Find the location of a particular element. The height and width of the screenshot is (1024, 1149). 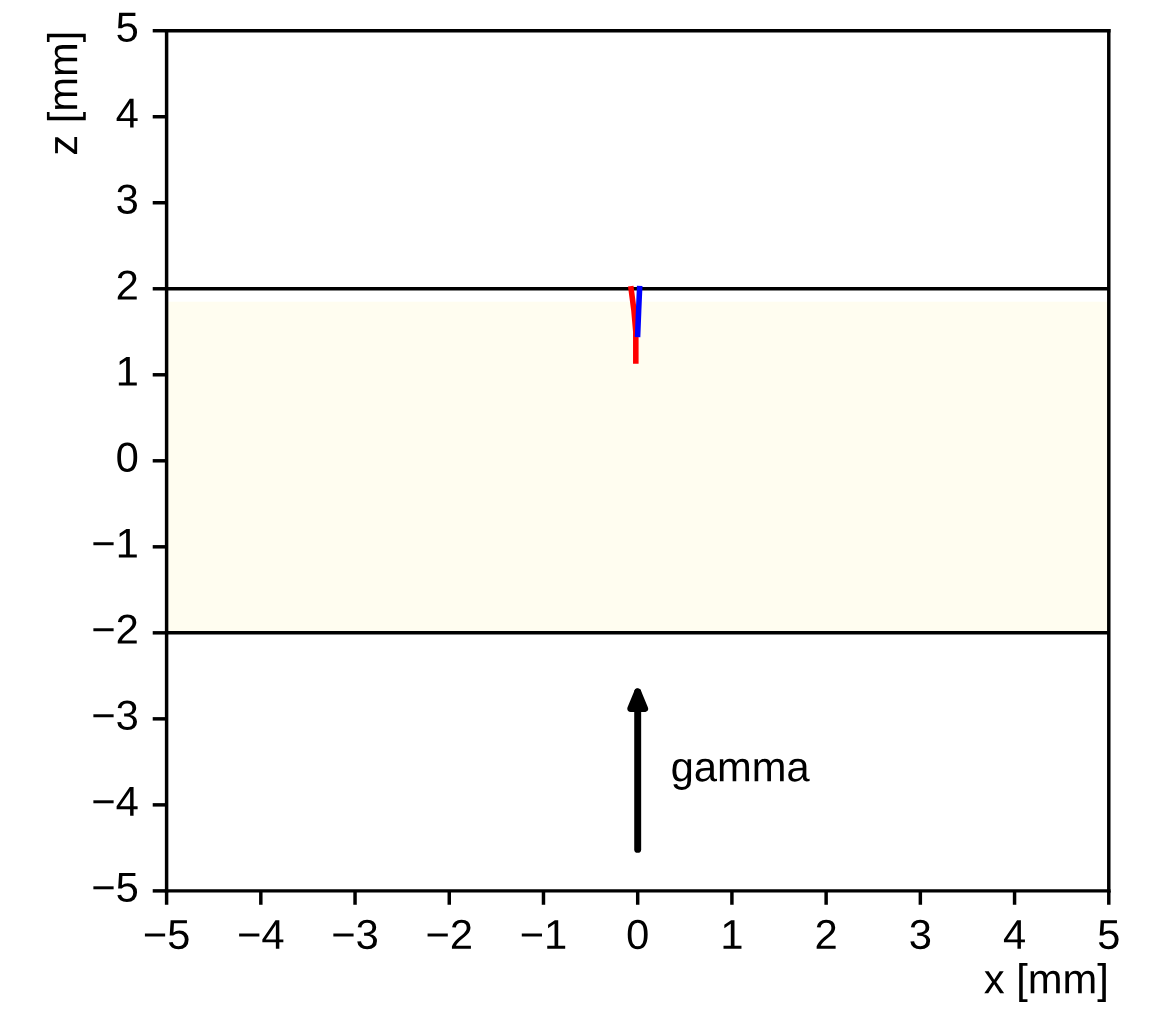

y-tick-label: 5 is located at coordinates (127, 27).